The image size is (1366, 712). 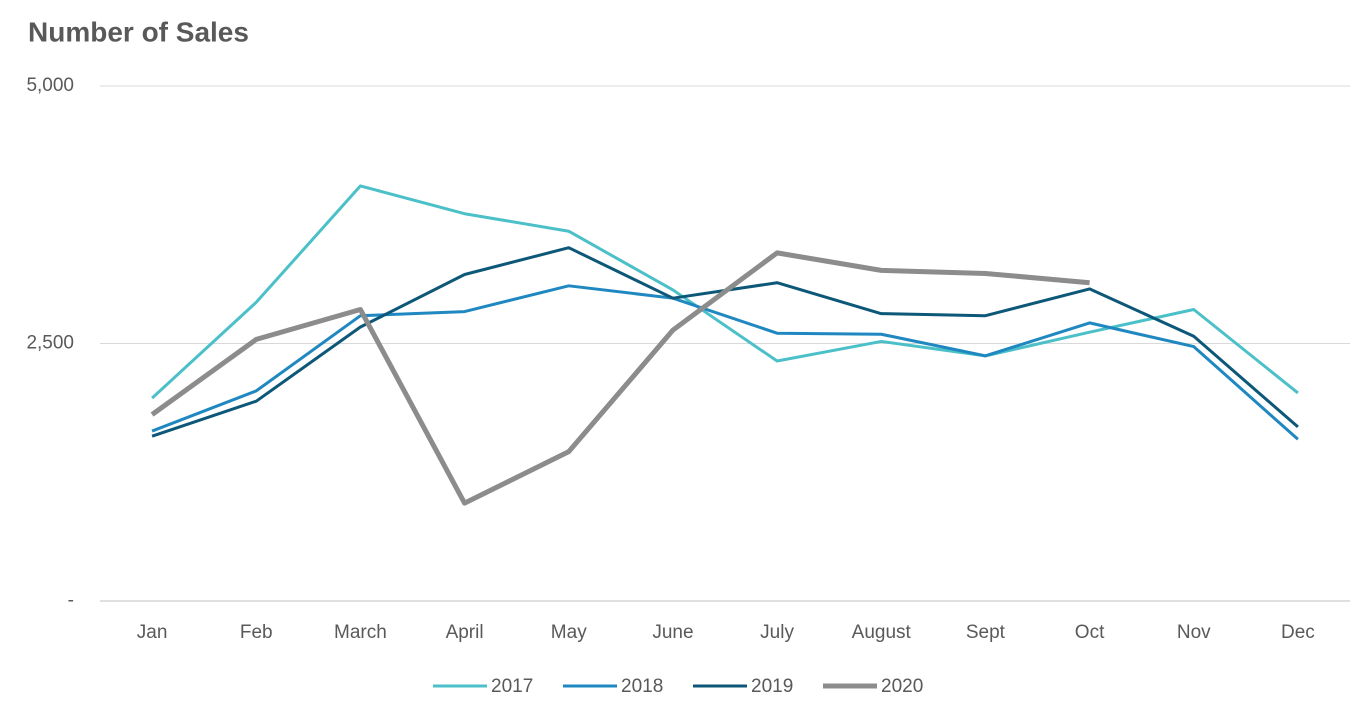 I want to click on x-tick-label: Oct, so click(x=1090, y=632).